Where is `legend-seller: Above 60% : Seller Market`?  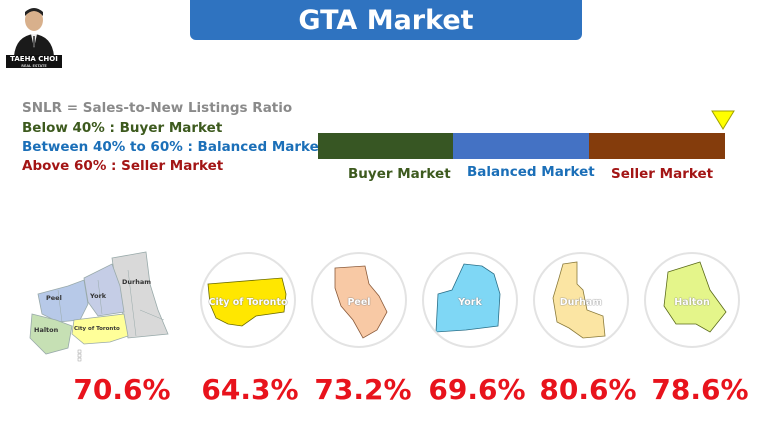 legend-seller: Above 60% : Seller Market is located at coordinates (123, 166).